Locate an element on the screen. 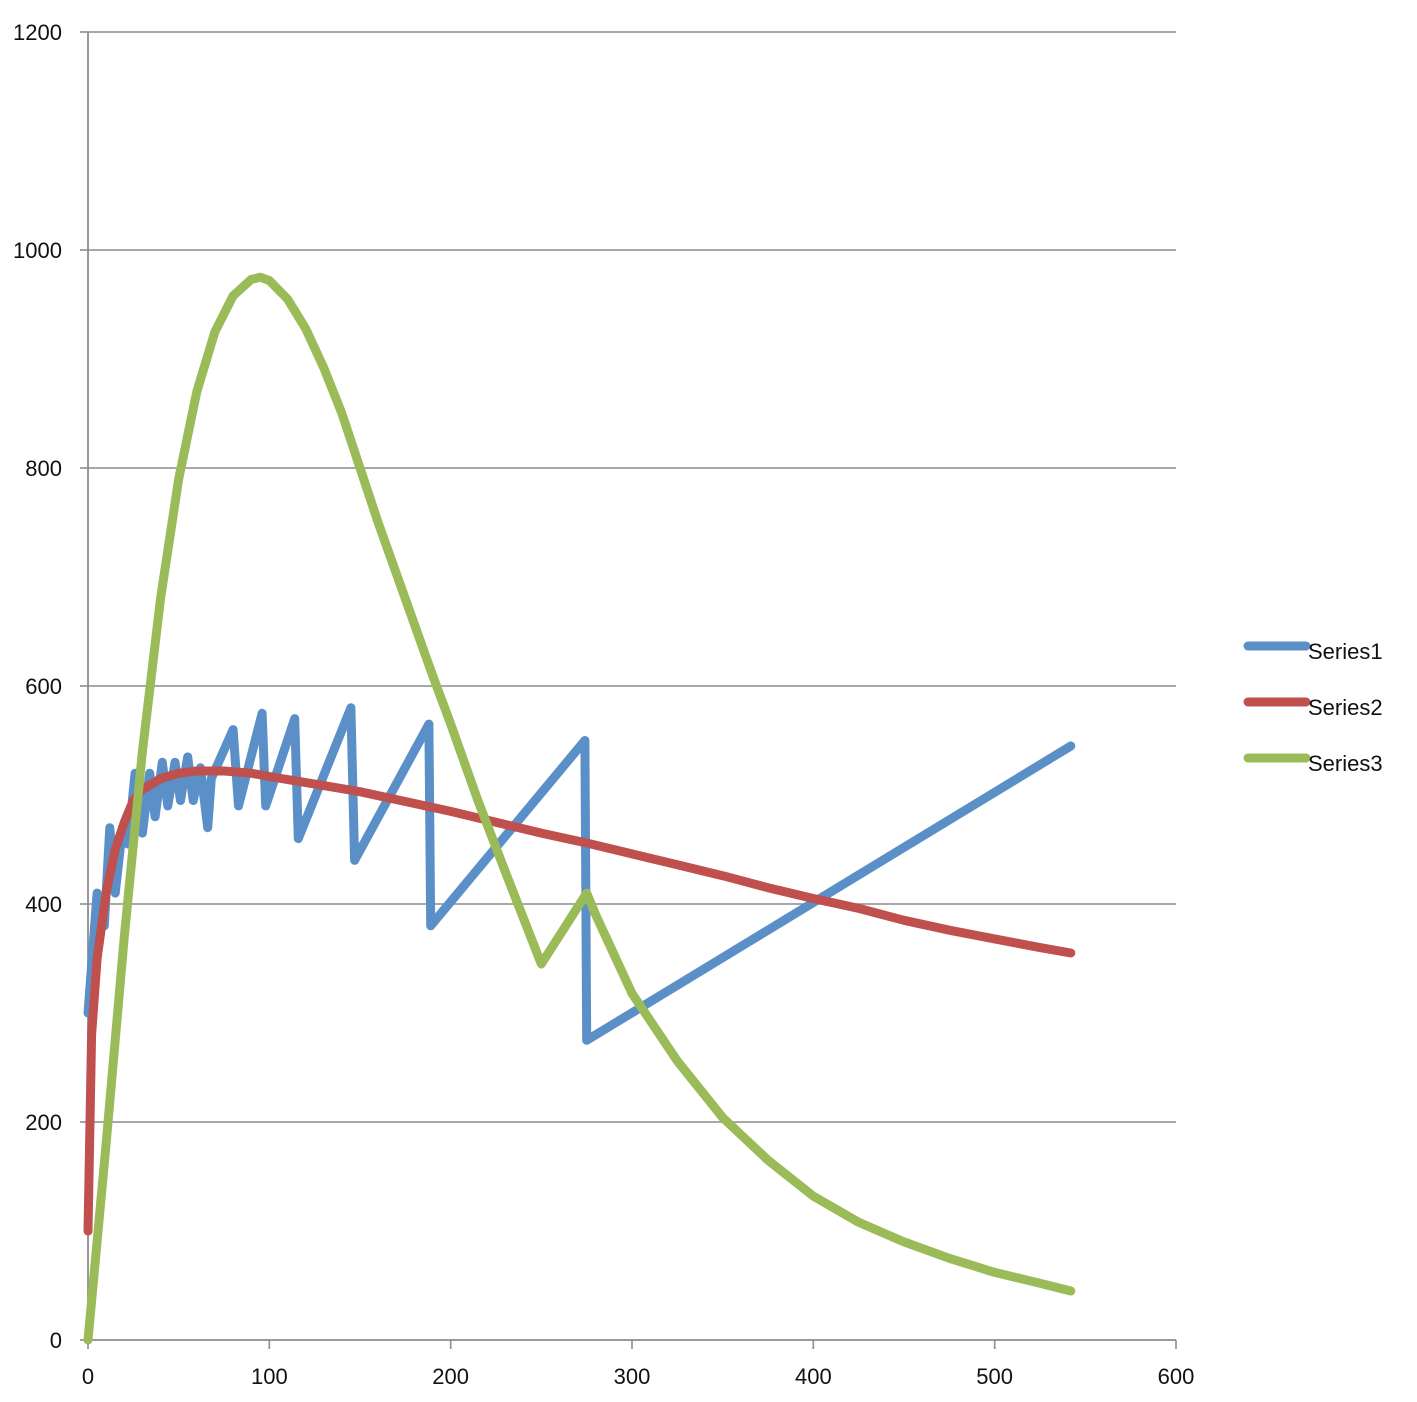  legend-label-2: Series2 is located at coordinates (1345, 707).